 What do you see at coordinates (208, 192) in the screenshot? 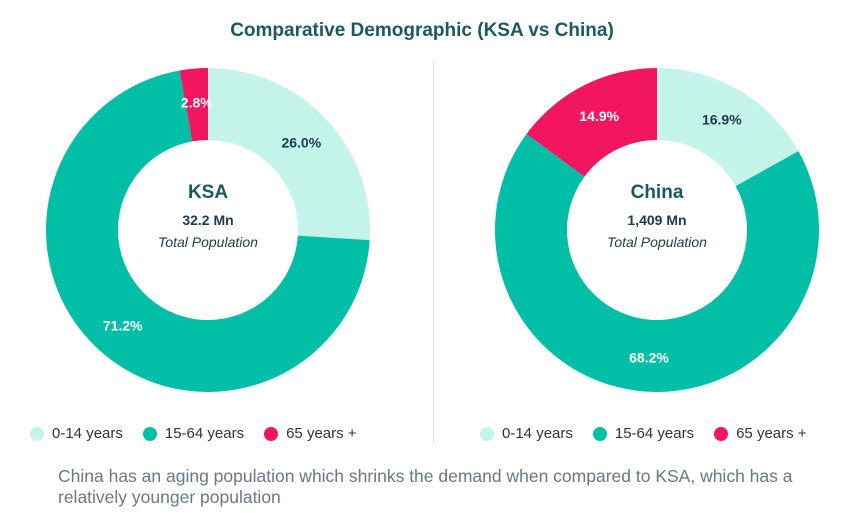
I see `center-name: KSA` at bounding box center [208, 192].